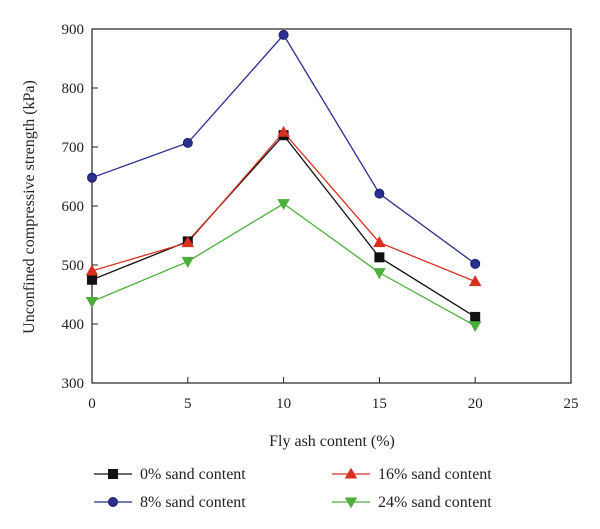 The height and width of the screenshot is (529, 600). Describe the element at coordinates (435, 474) in the screenshot. I see `legend-label: 16% sand content` at that location.